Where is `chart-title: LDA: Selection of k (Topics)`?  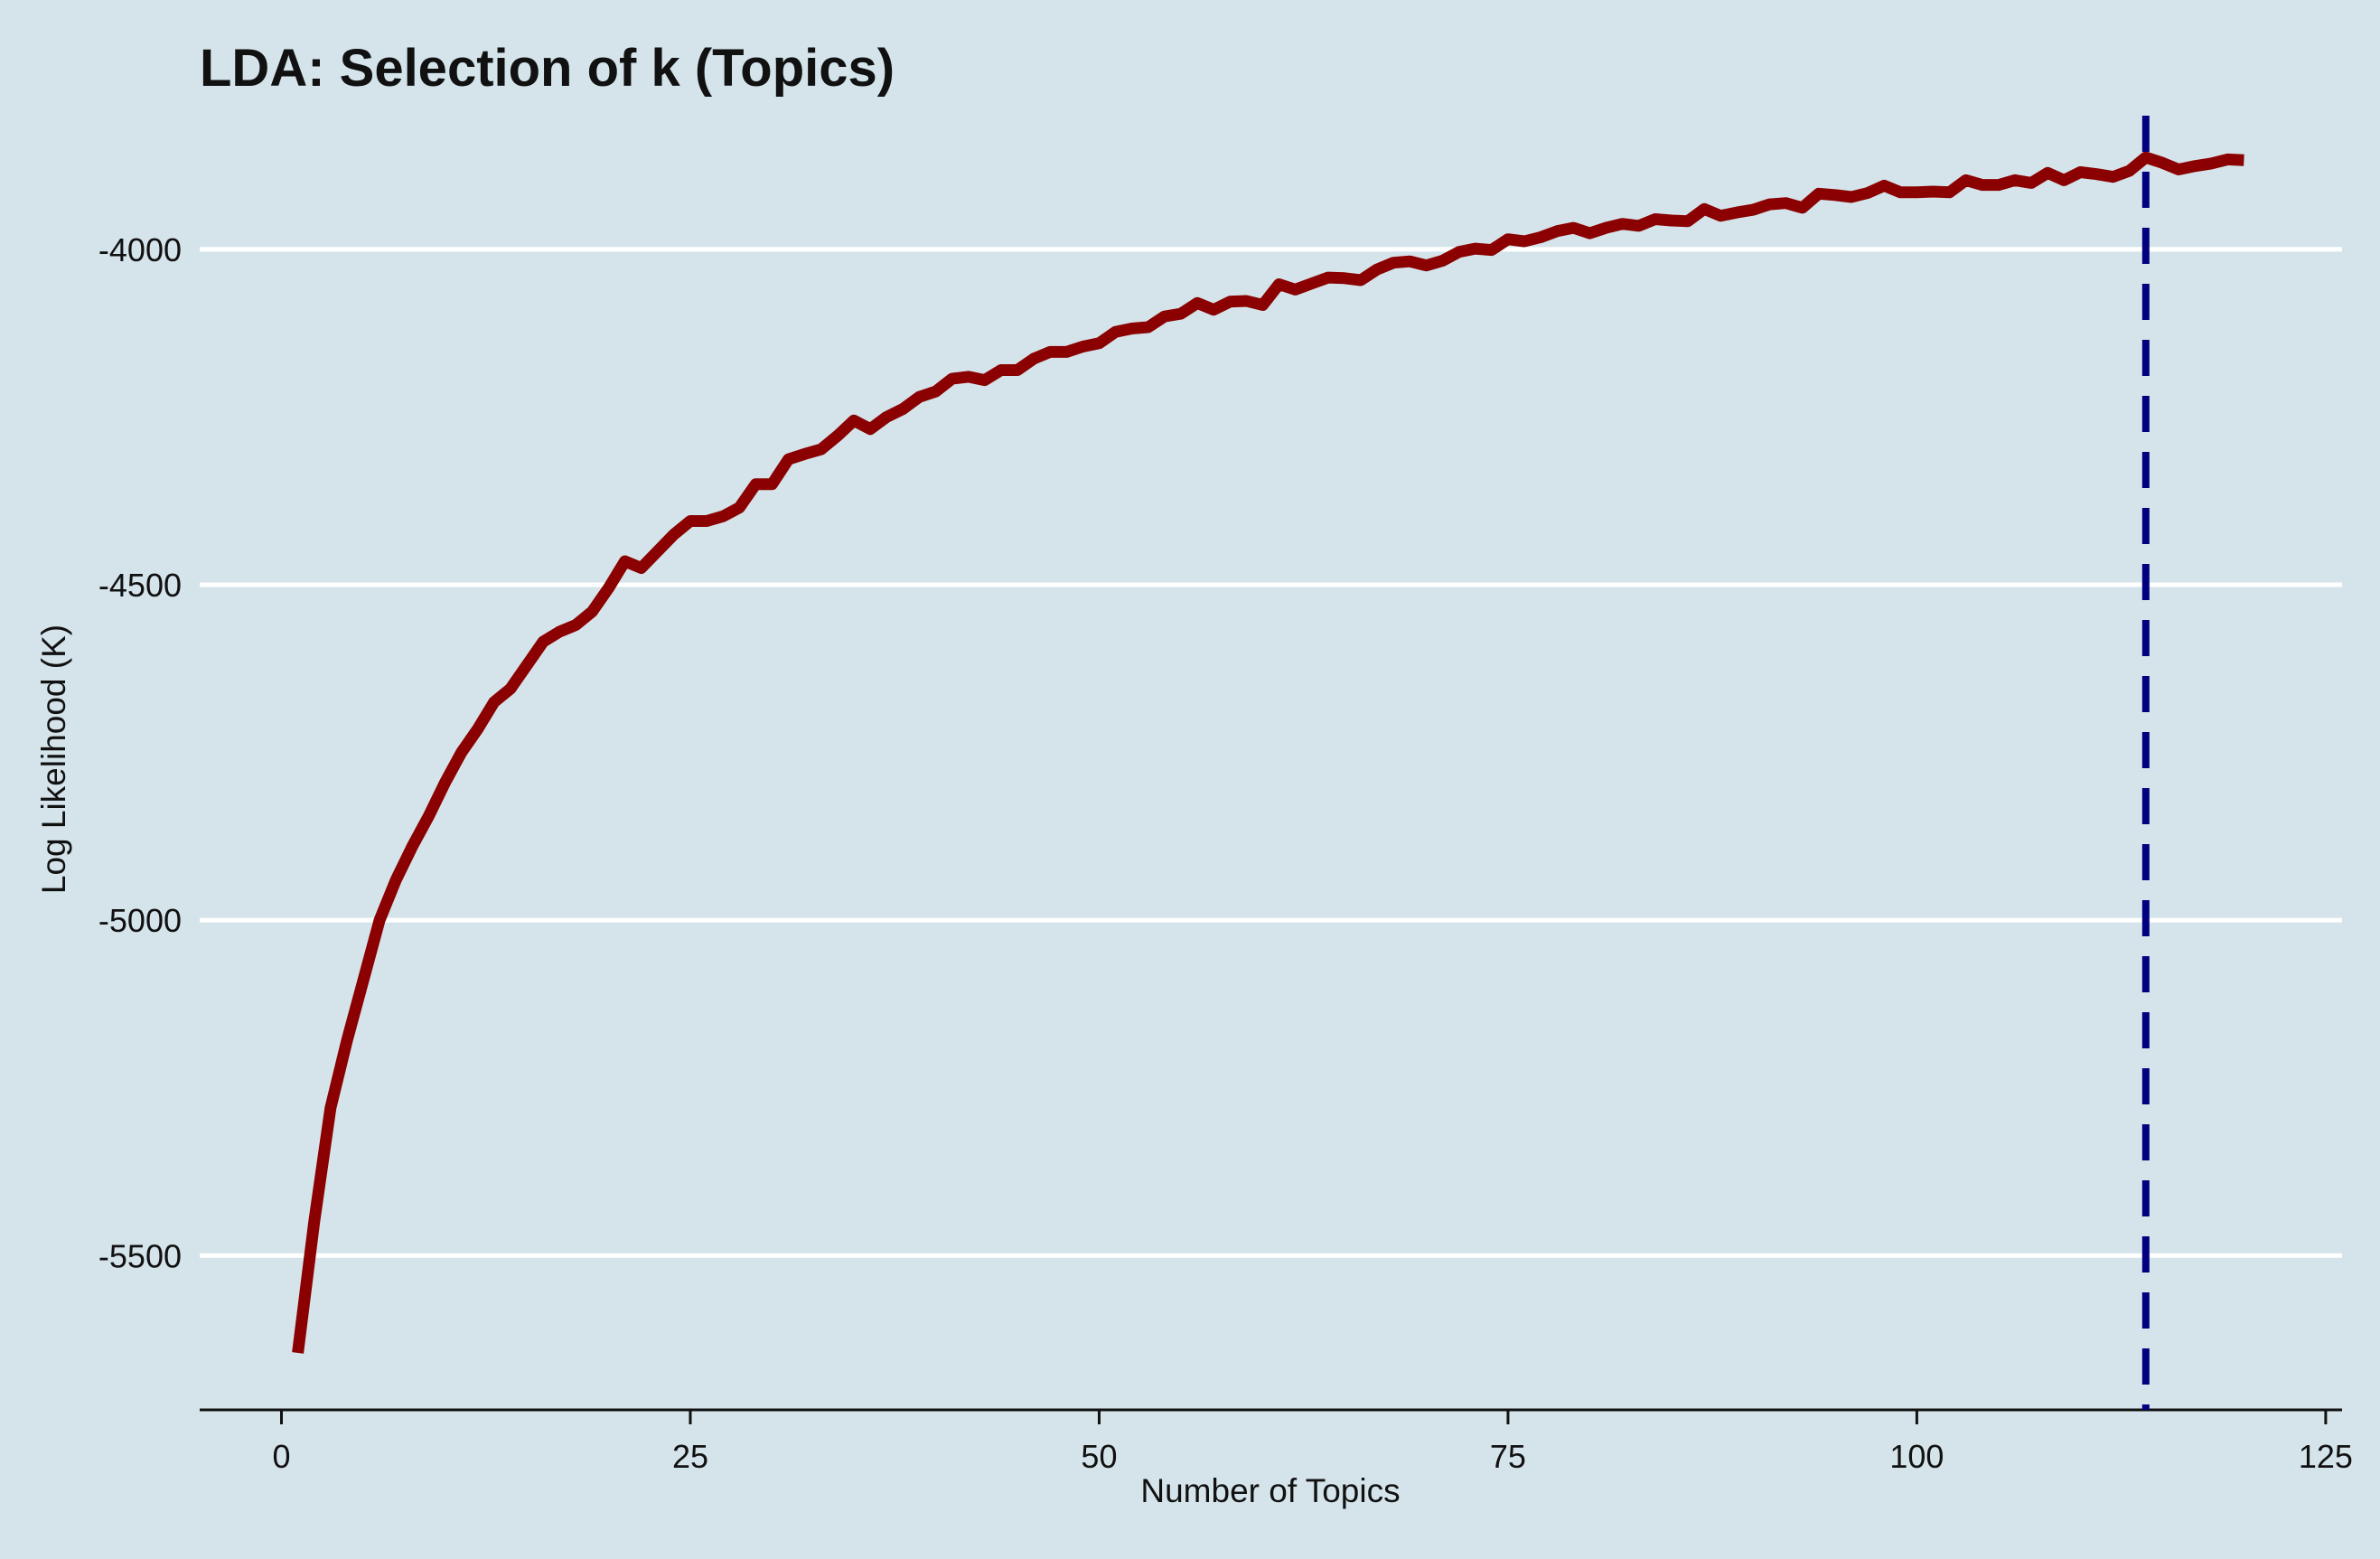 chart-title: LDA: Selection of k (Topics) is located at coordinates (547, 68).